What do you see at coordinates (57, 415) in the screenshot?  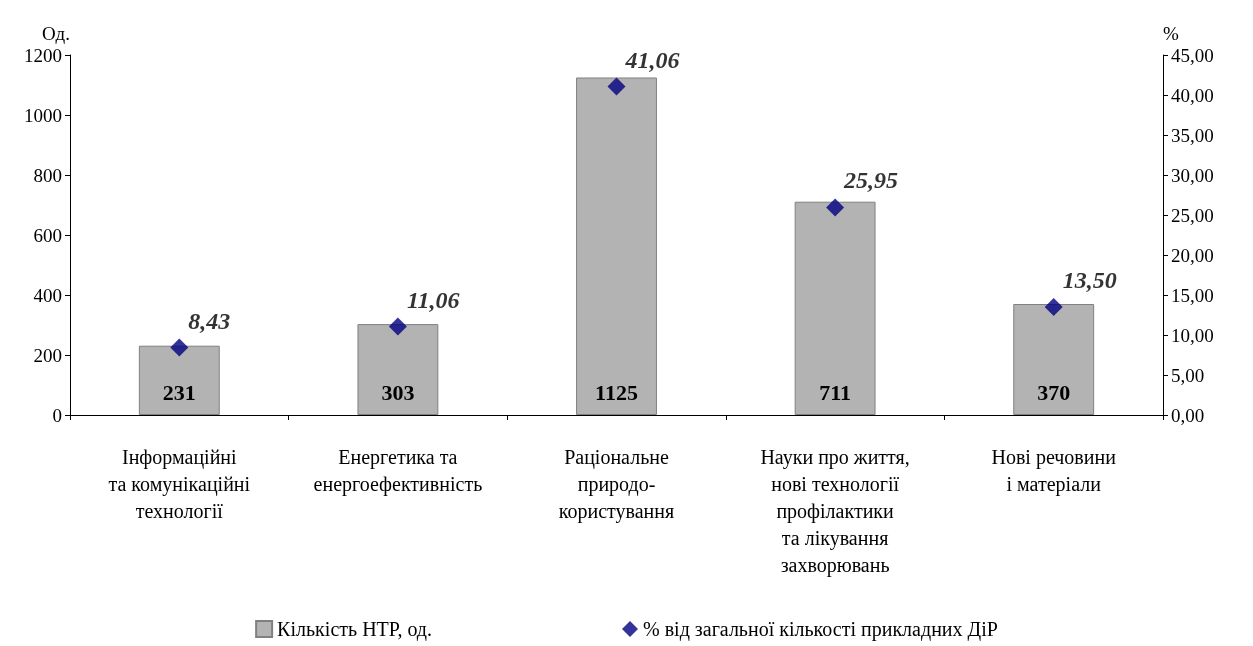 I see `y-tick-label: 0` at bounding box center [57, 415].